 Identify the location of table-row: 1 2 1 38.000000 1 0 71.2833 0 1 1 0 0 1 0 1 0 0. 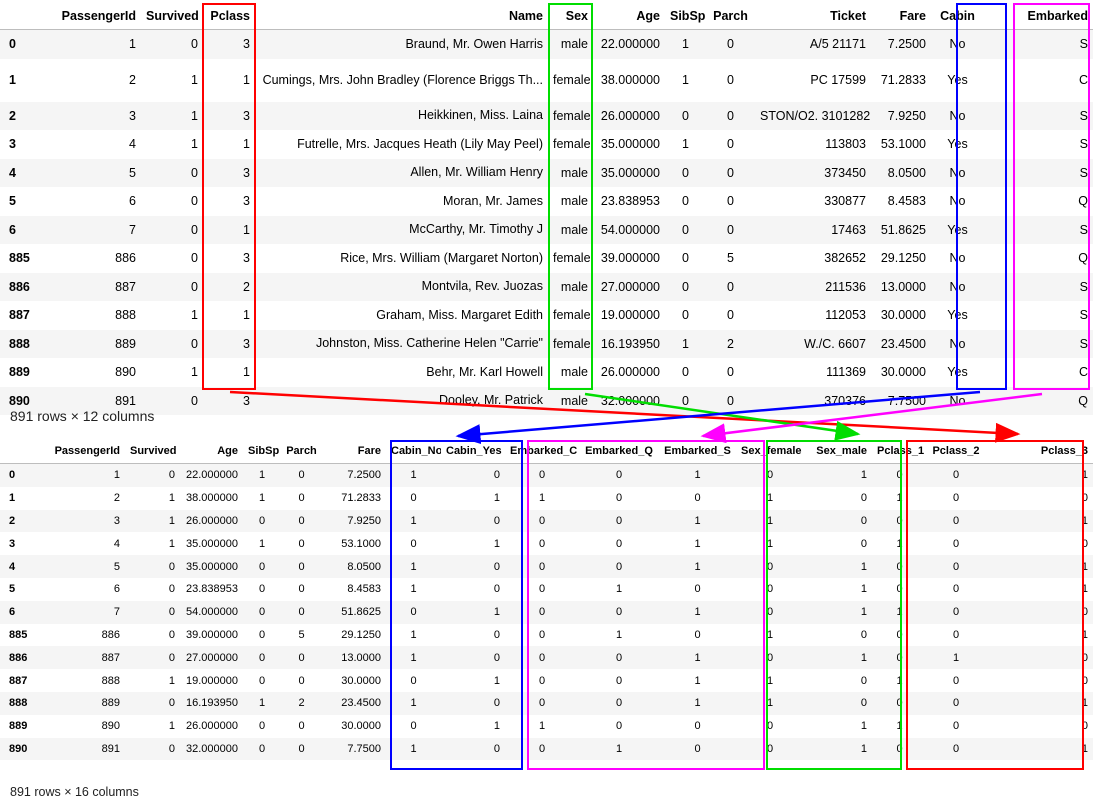
(546, 498).